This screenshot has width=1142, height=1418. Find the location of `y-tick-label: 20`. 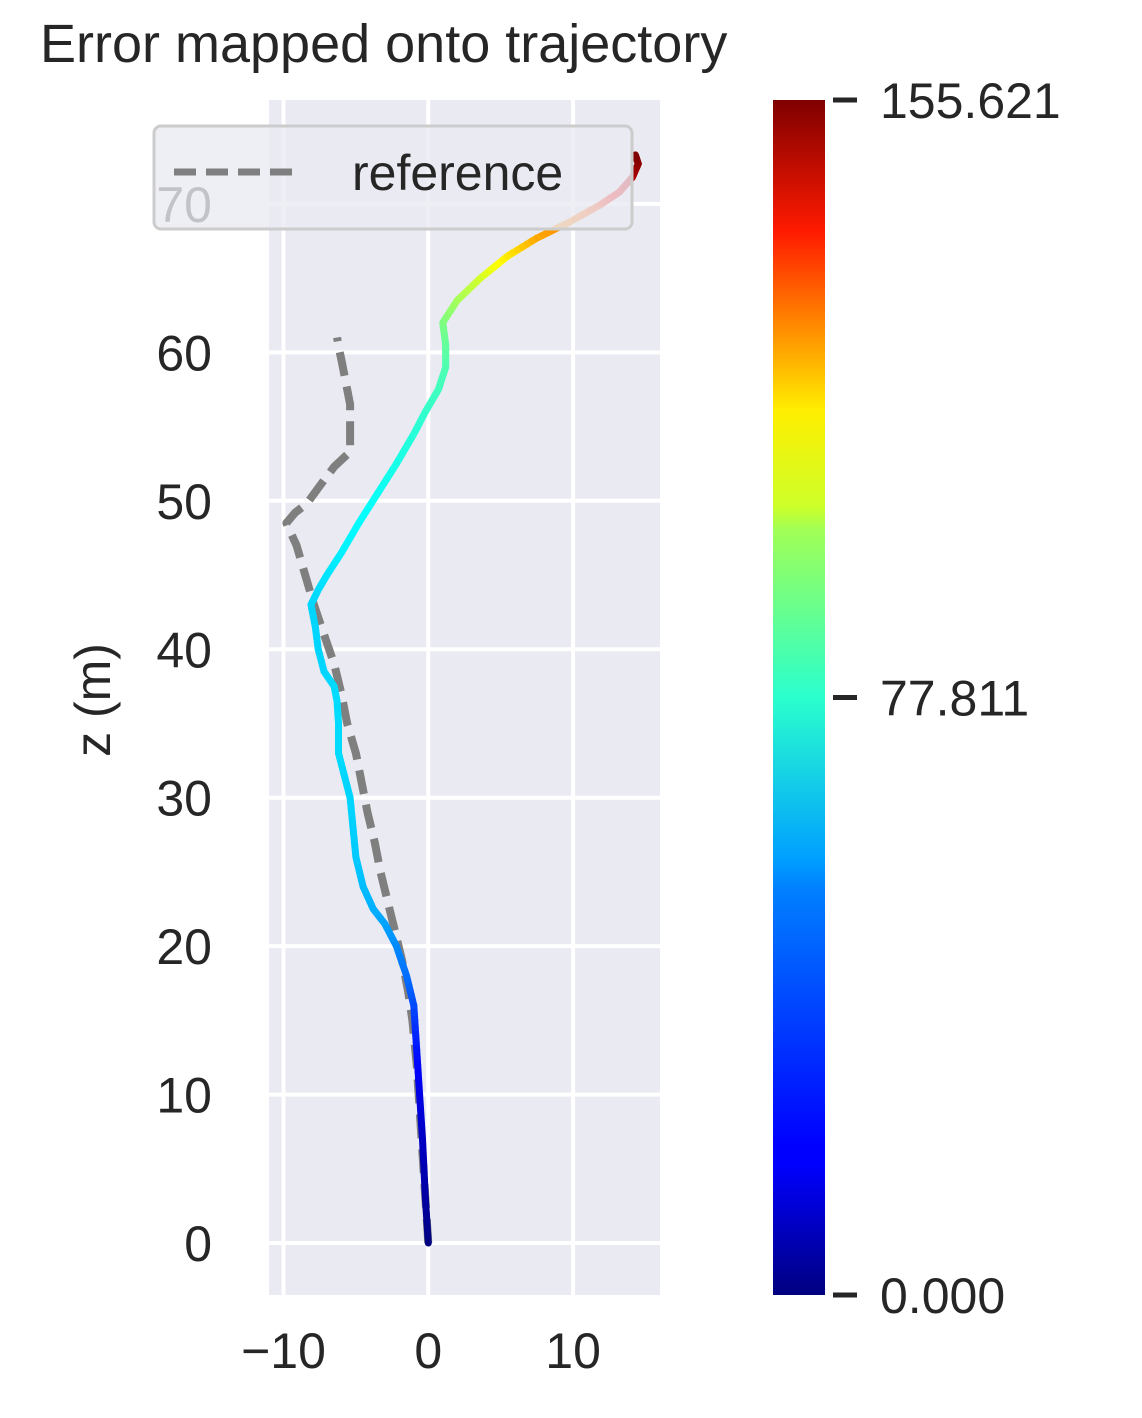

y-tick-label: 20 is located at coordinates (184, 947).